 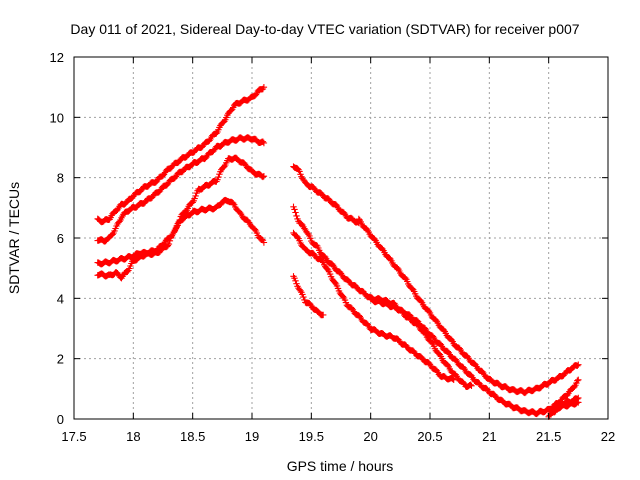 I want to click on x-tick-label: 21.5, so click(x=548, y=436).